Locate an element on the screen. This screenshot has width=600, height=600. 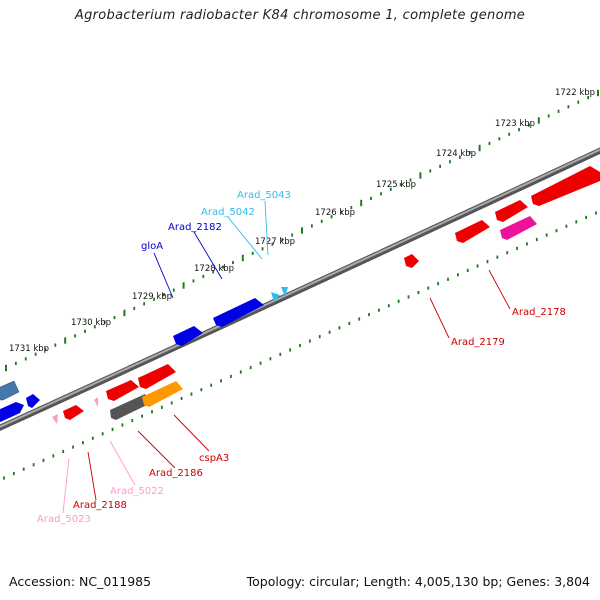
gene-red-b is located at coordinates (511, 211).